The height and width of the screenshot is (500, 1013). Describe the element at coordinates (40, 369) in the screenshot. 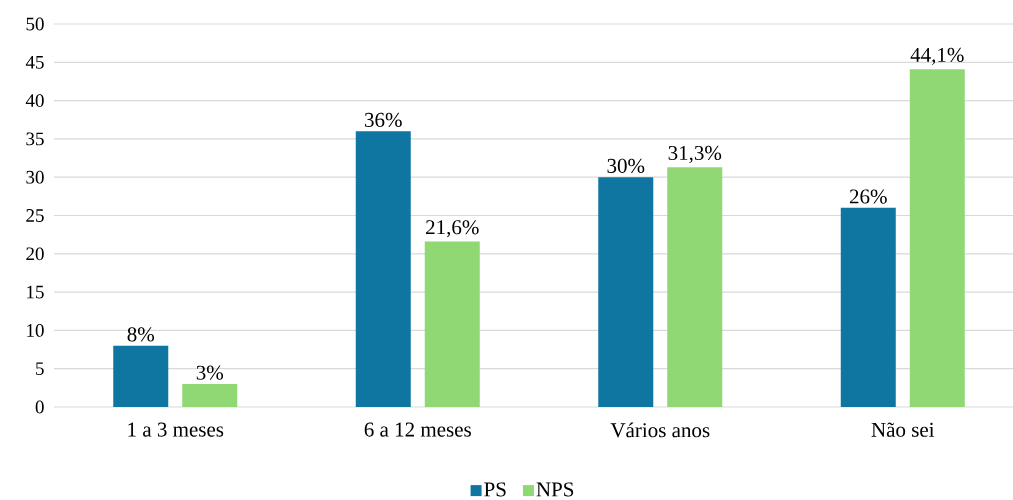

I see `y-tick-label: 5` at that location.